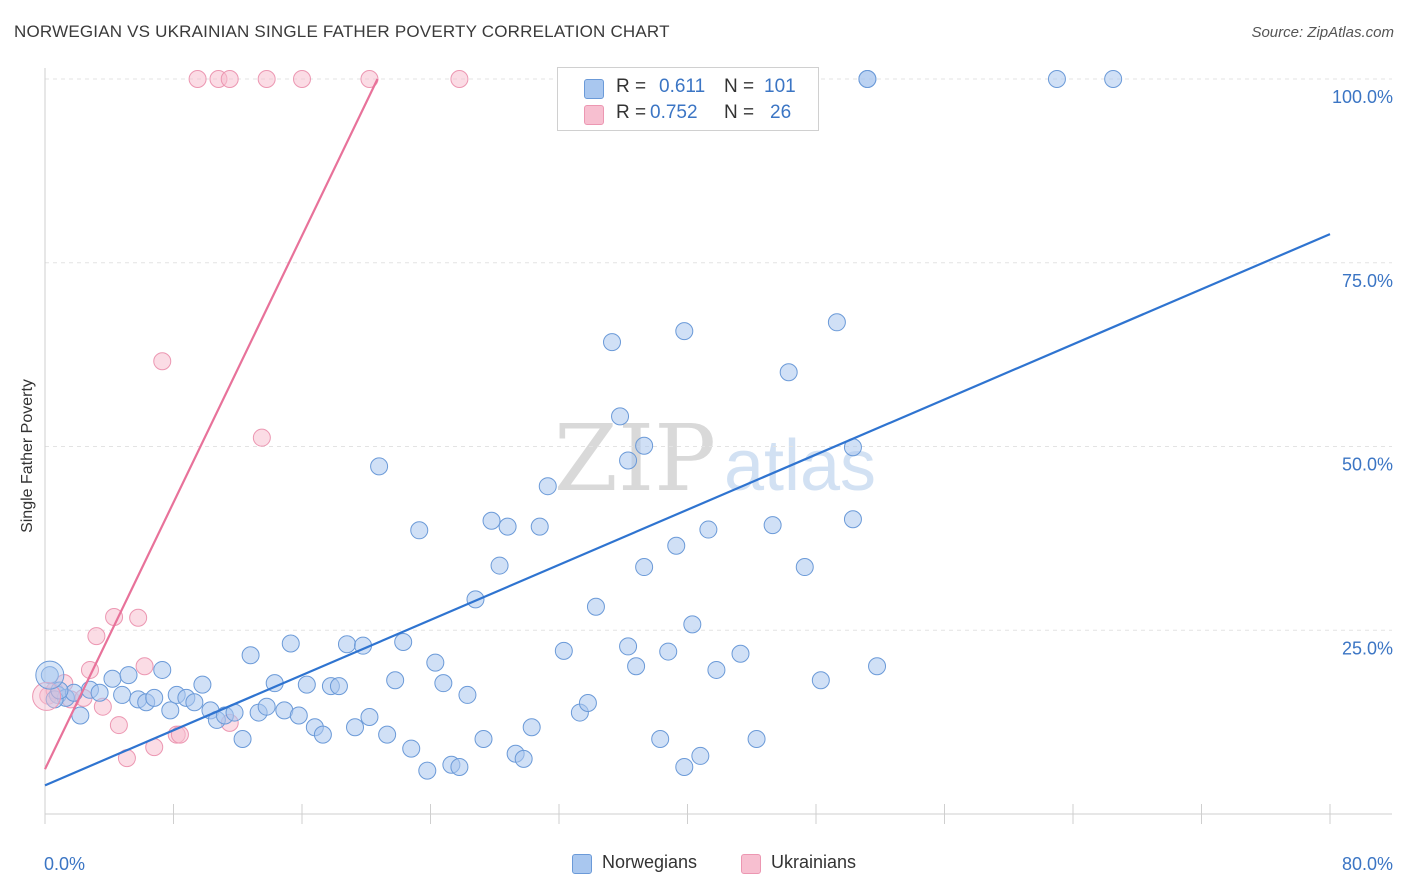  I want to click on x-tick-label: 80.0%, so click(1367, 864).